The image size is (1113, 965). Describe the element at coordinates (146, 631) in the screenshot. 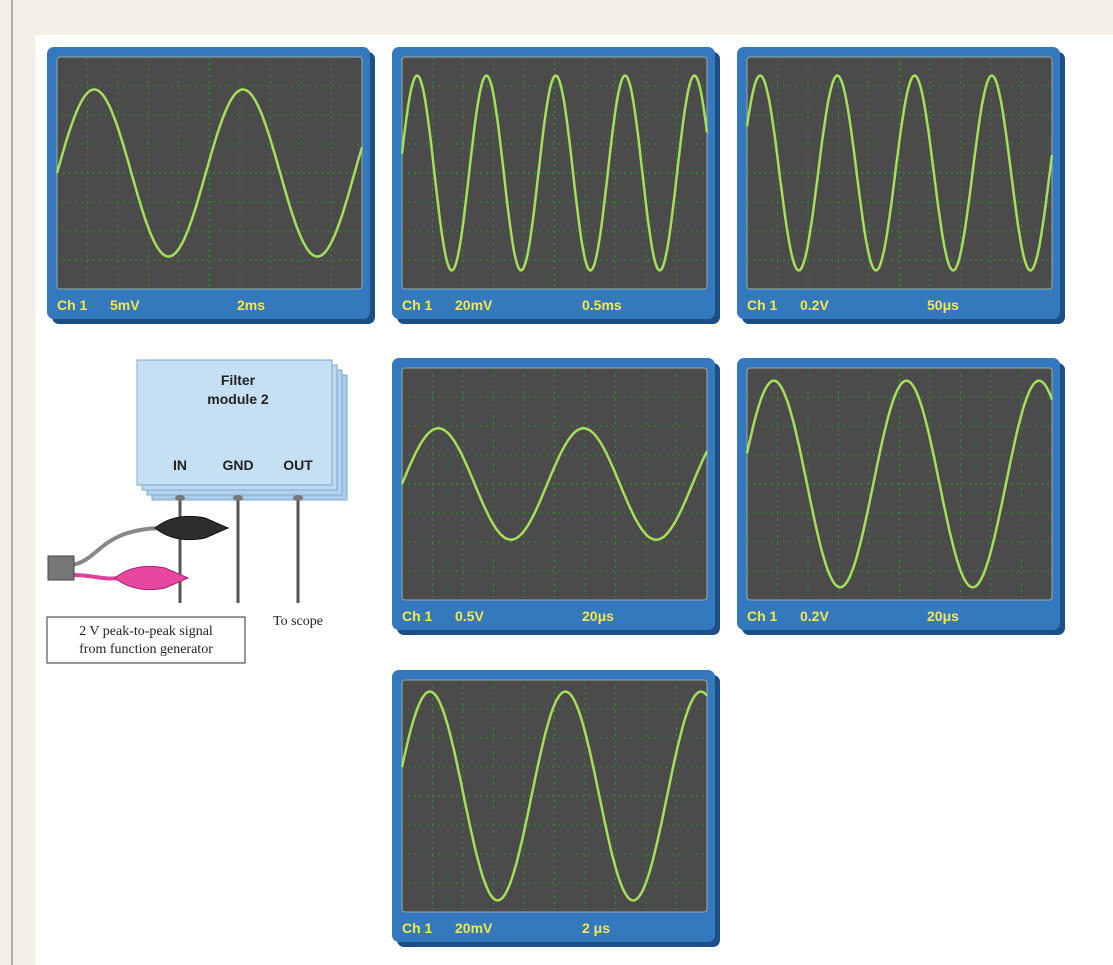

I see `input-label: 2 V peak-to-peak signal` at that location.